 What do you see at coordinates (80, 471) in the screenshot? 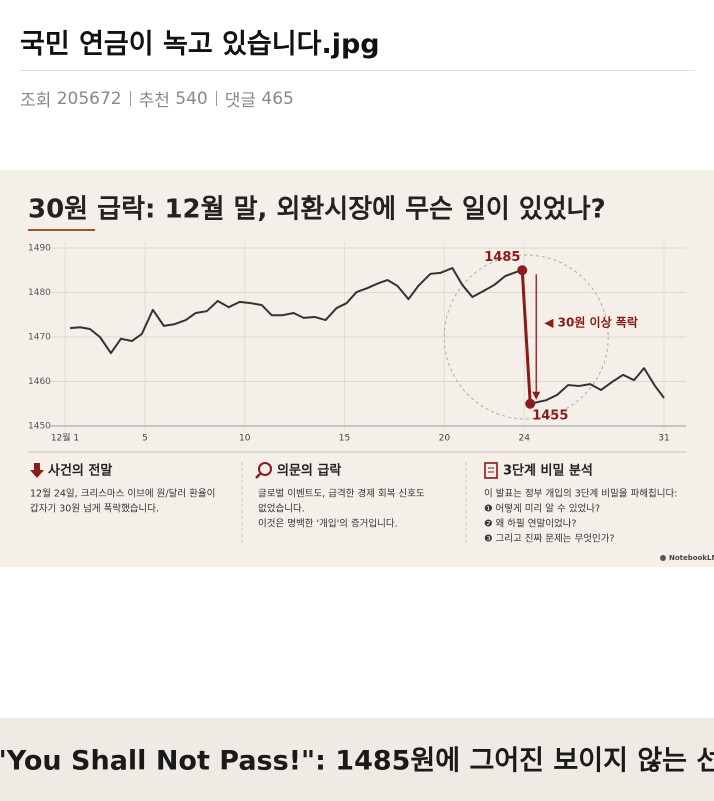
I see `section-heading: 사건의 전말` at bounding box center [80, 471].